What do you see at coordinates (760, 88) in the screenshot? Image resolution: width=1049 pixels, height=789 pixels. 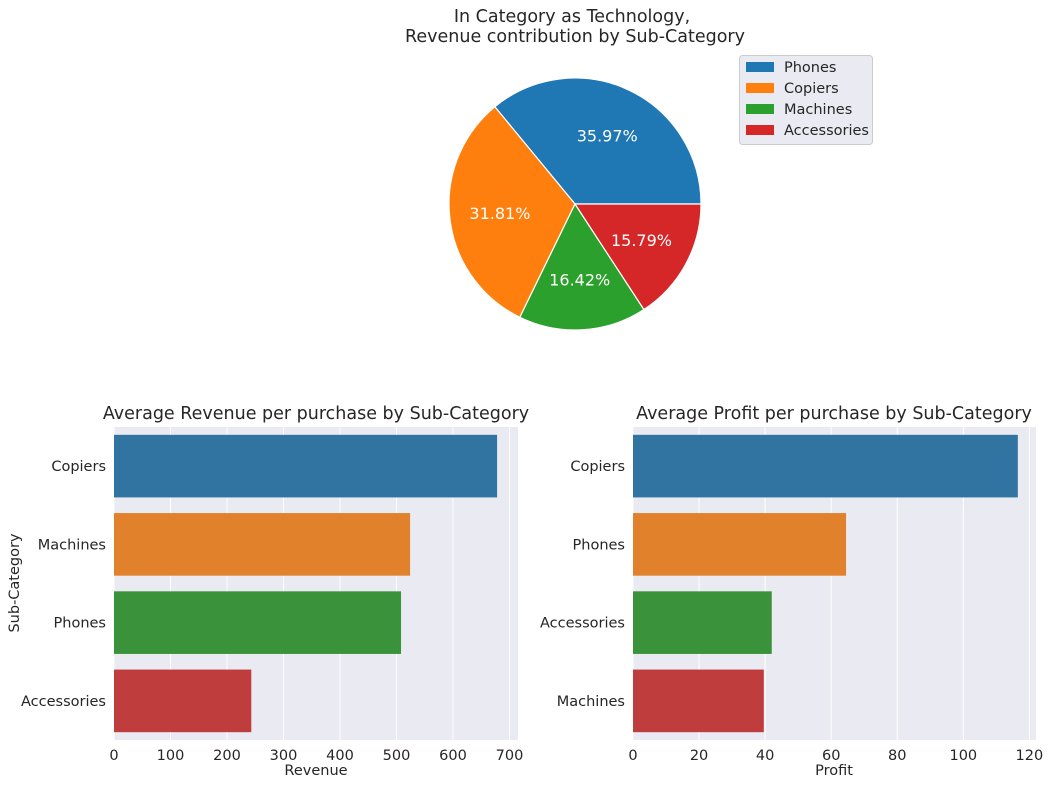 I see `legend-swatch-copiers` at bounding box center [760, 88].